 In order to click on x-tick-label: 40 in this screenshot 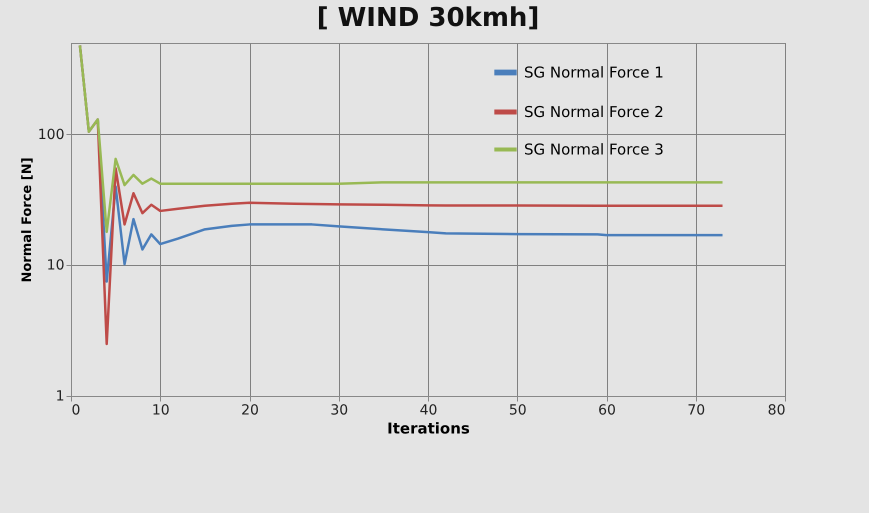, I will do `click(429, 410)`.